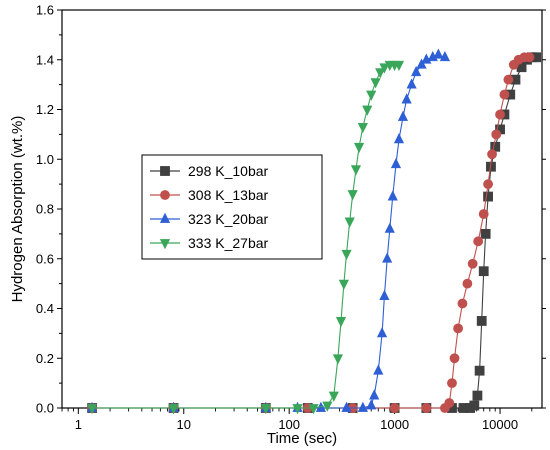  I want to click on x-tick-label: 100, so click(289, 424).